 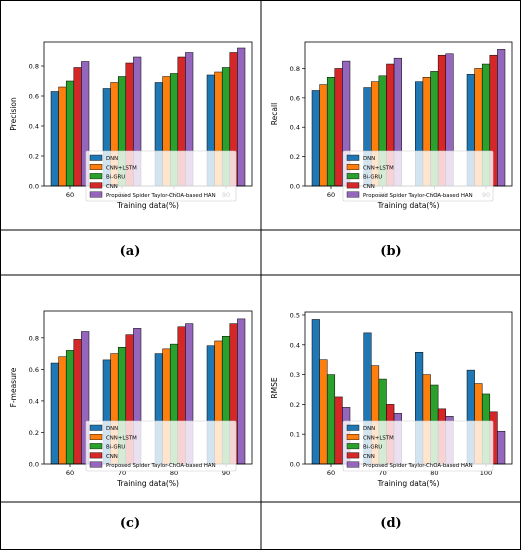 I want to click on caption-a: (a), so click(x=130, y=251).